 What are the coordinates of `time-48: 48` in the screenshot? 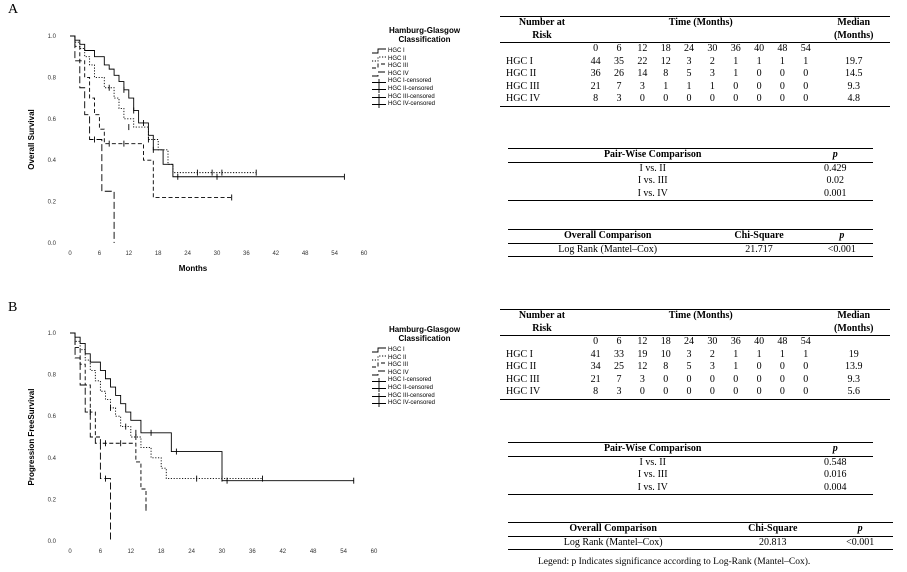 It's located at (782, 48).